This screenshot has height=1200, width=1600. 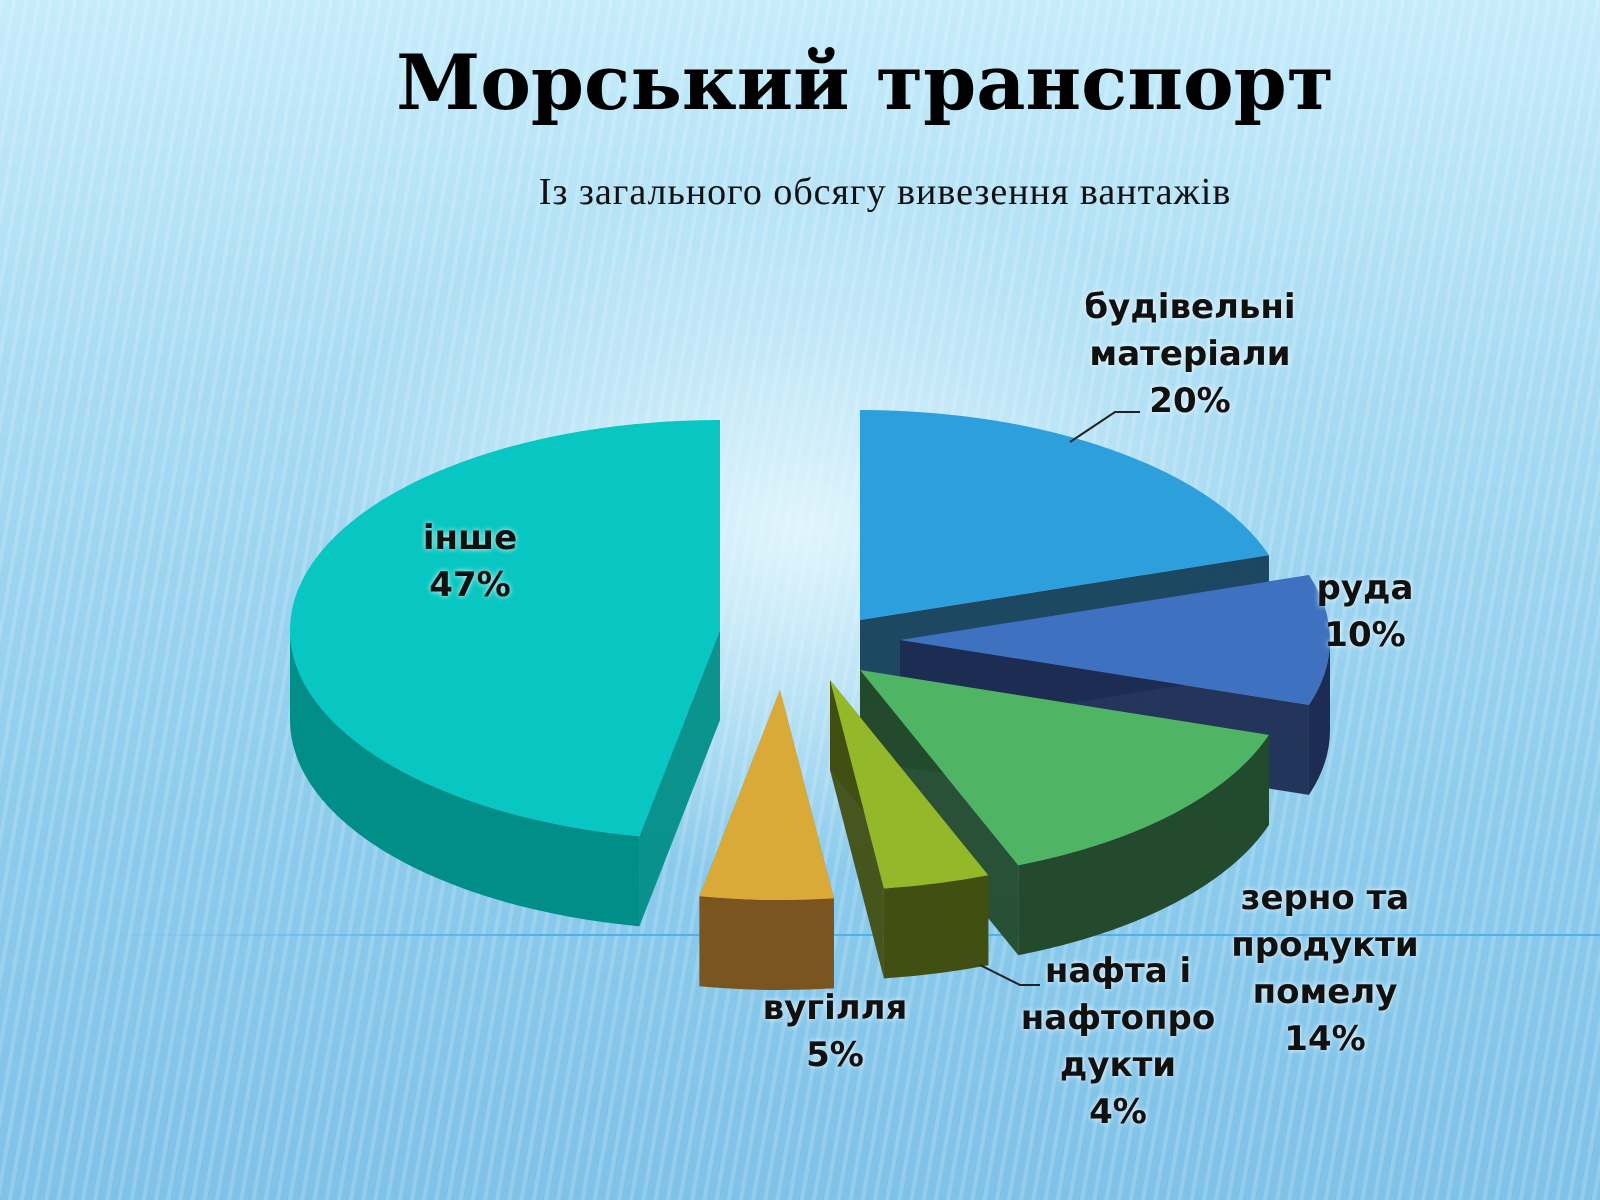 I want to click on pie-label-1: руда 10%, so click(x=1365, y=612).